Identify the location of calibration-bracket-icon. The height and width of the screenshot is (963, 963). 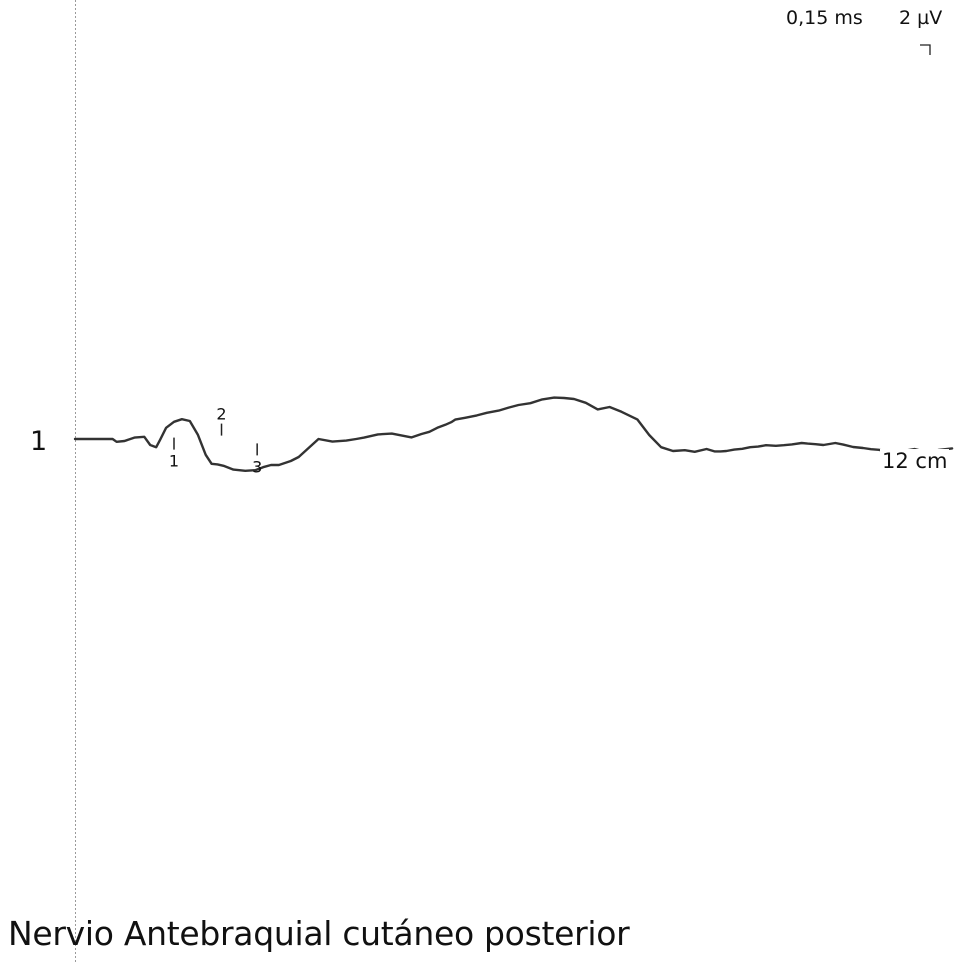
(925, 49).